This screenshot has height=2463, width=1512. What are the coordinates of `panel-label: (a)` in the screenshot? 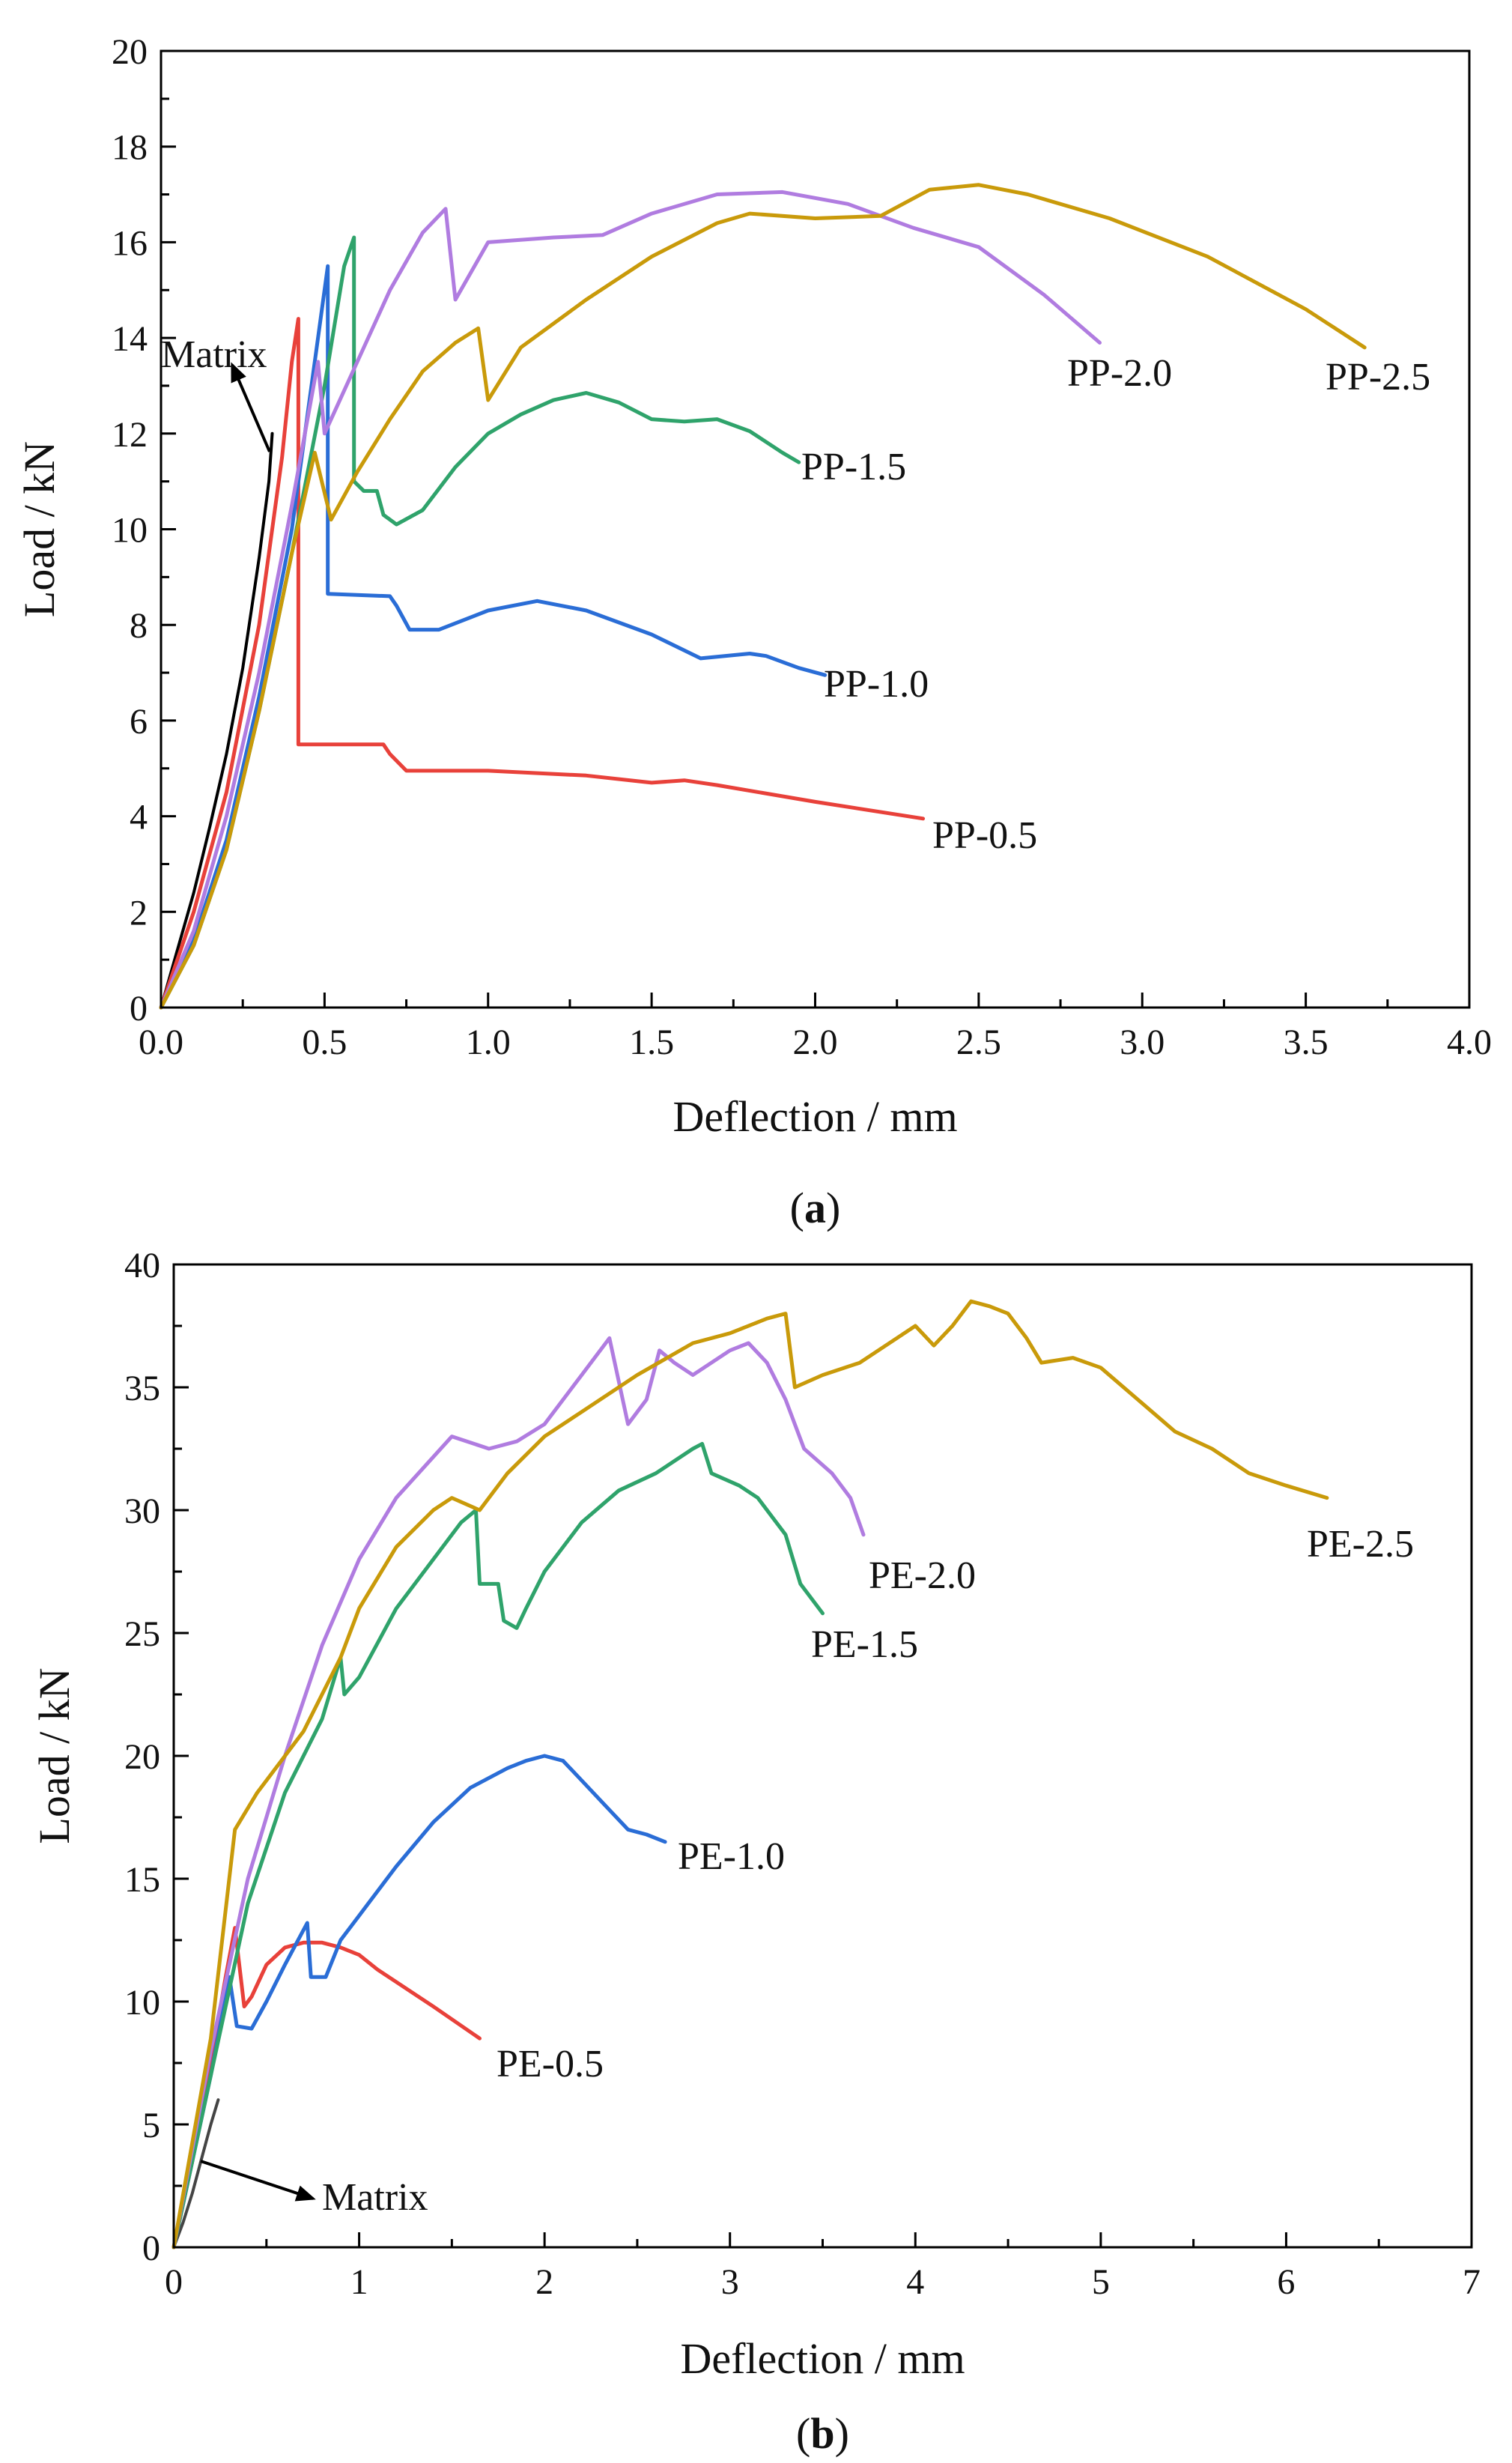 It's located at (815, 1208).